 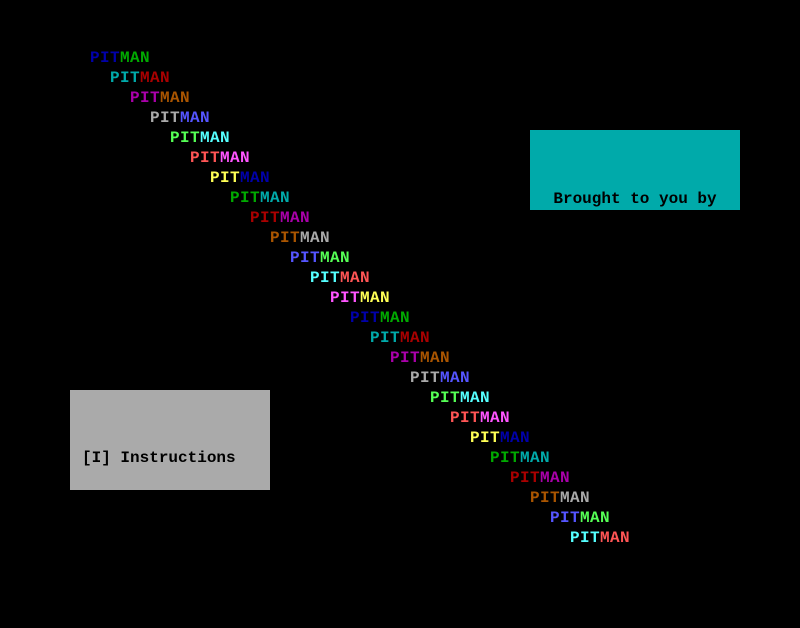 What do you see at coordinates (168, 578) in the screenshot?
I see `menu-item: [S] Starting level` at bounding box center [168, 578].